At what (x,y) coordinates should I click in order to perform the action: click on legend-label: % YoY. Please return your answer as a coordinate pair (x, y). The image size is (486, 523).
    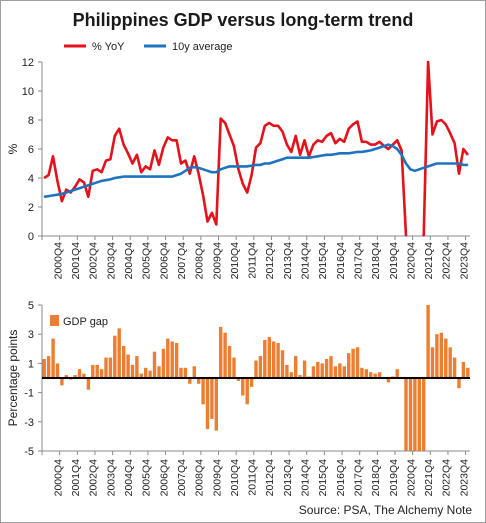
    Looking at the image, I should click on (108, 47).